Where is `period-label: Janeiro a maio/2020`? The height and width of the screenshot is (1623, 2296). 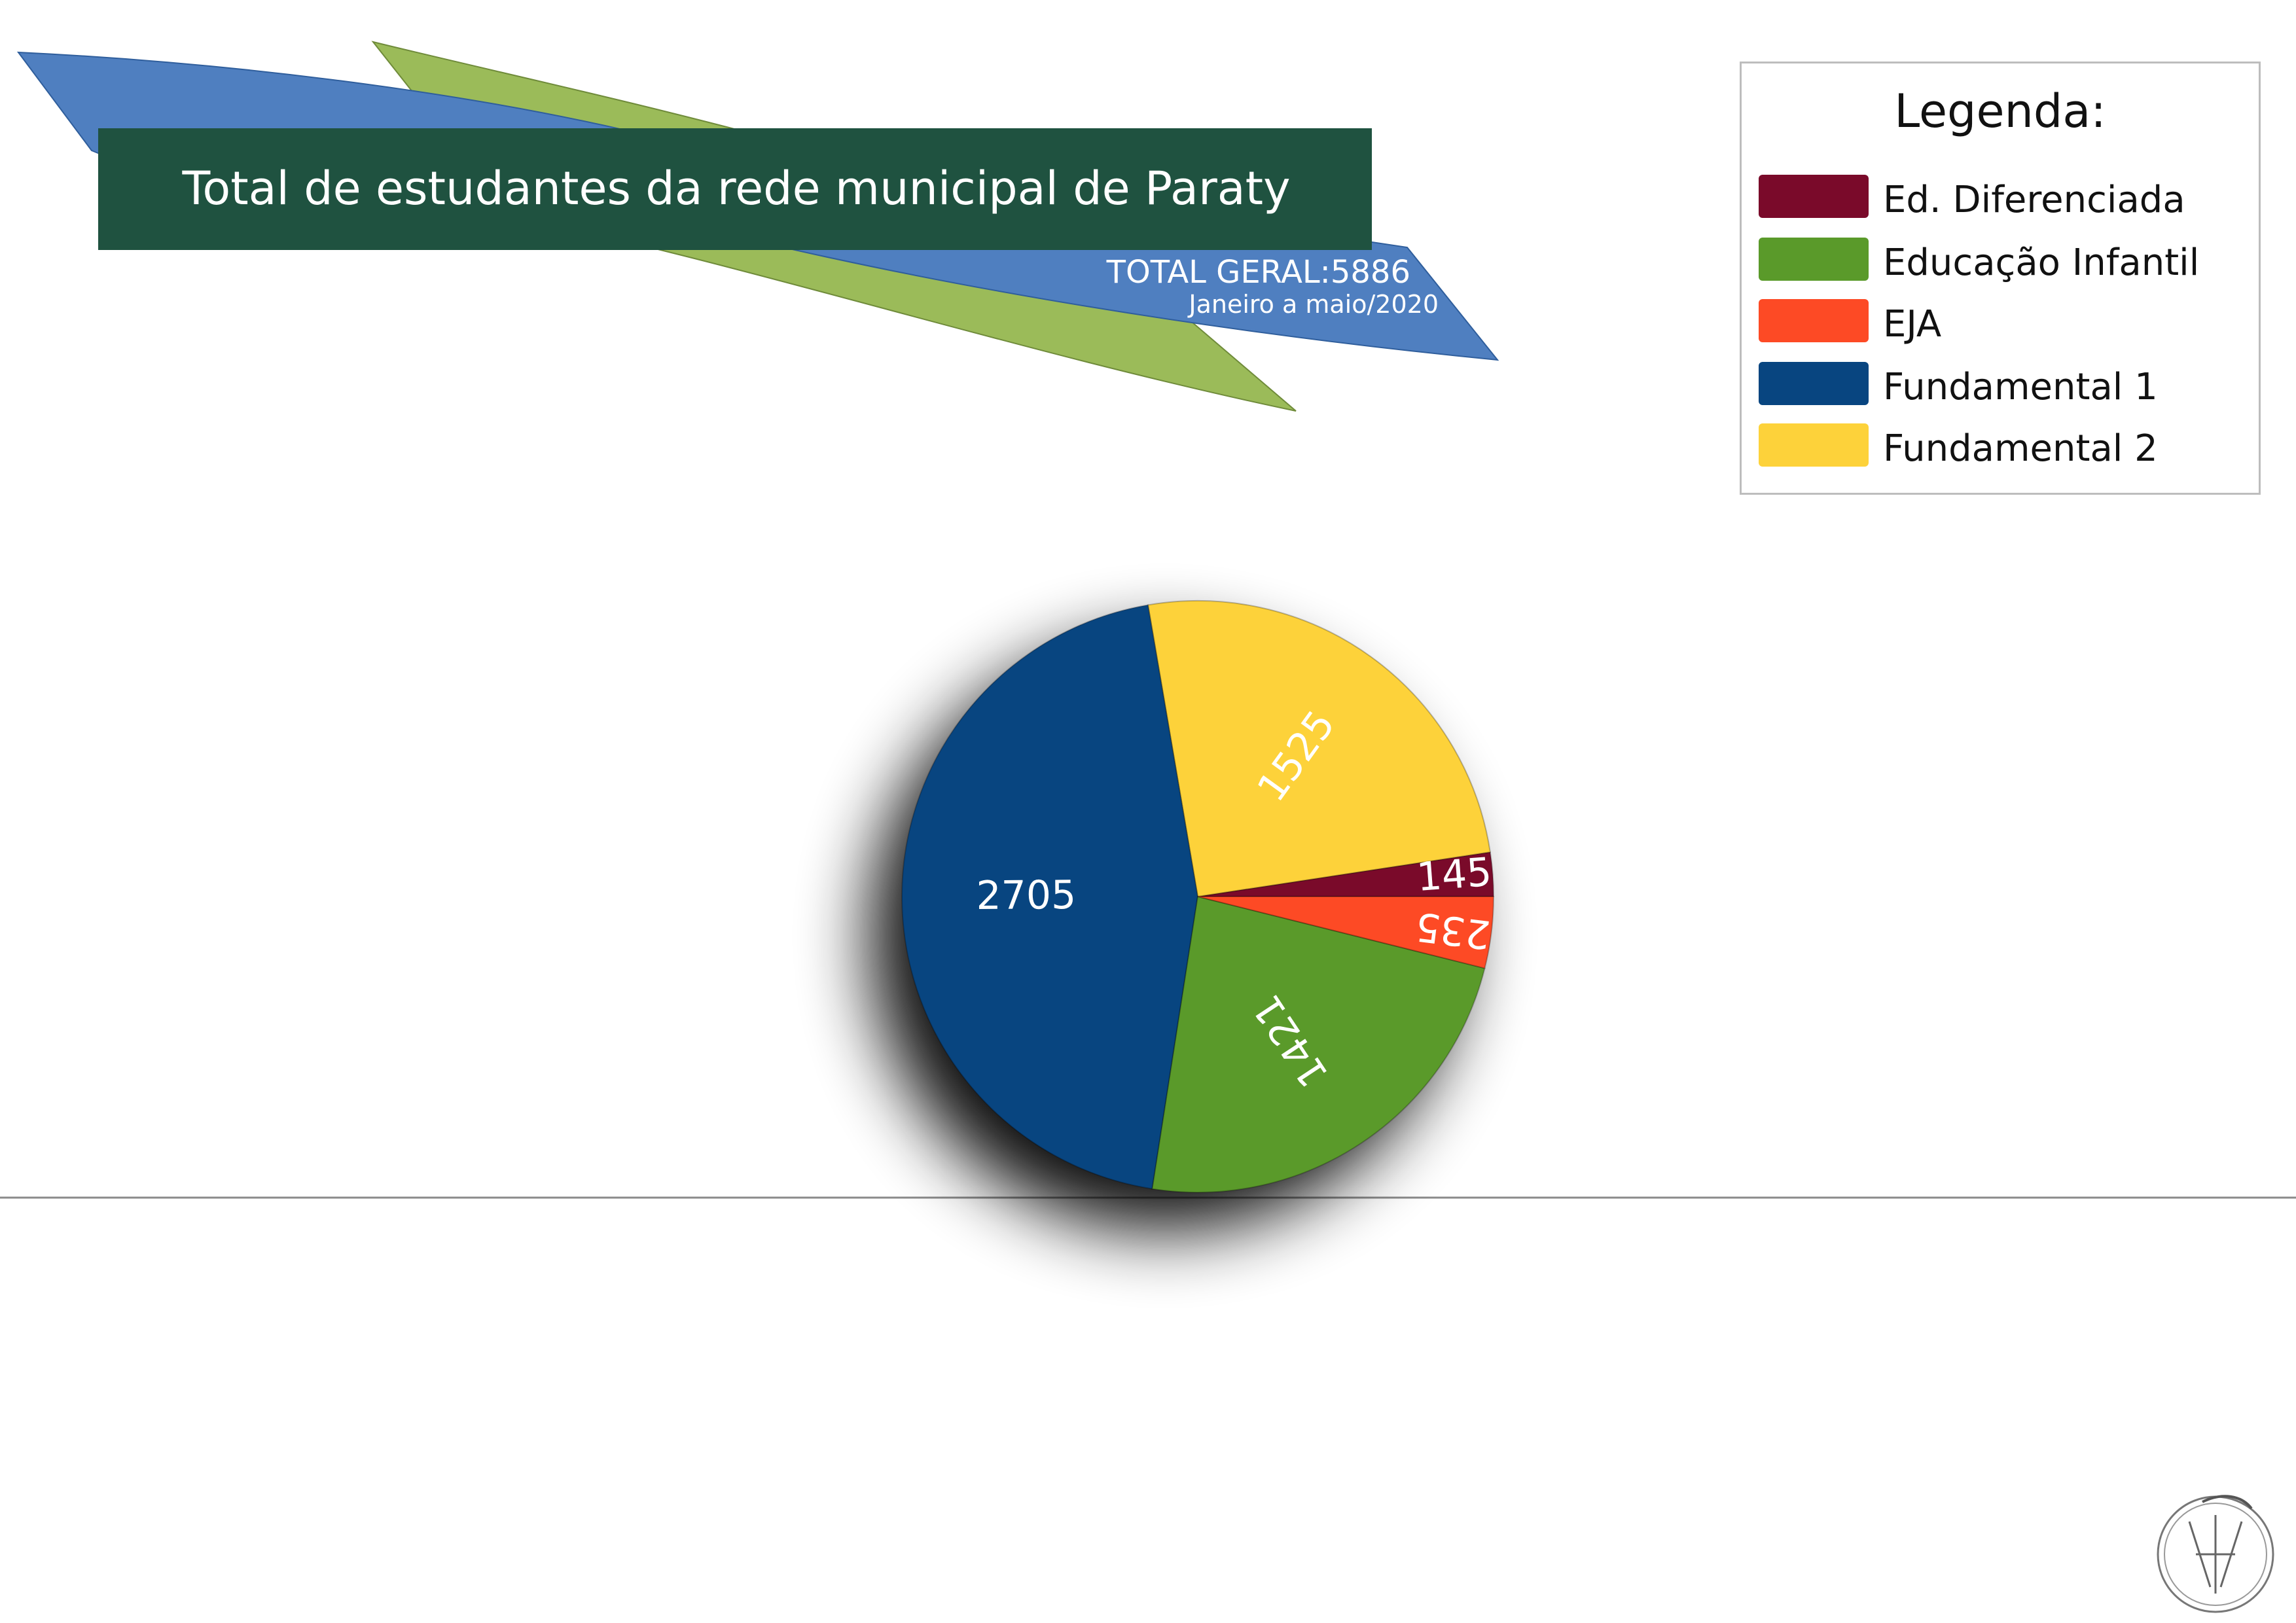
period-label: Janeiro a maio/2020 is located at coordinates (1313, 304).